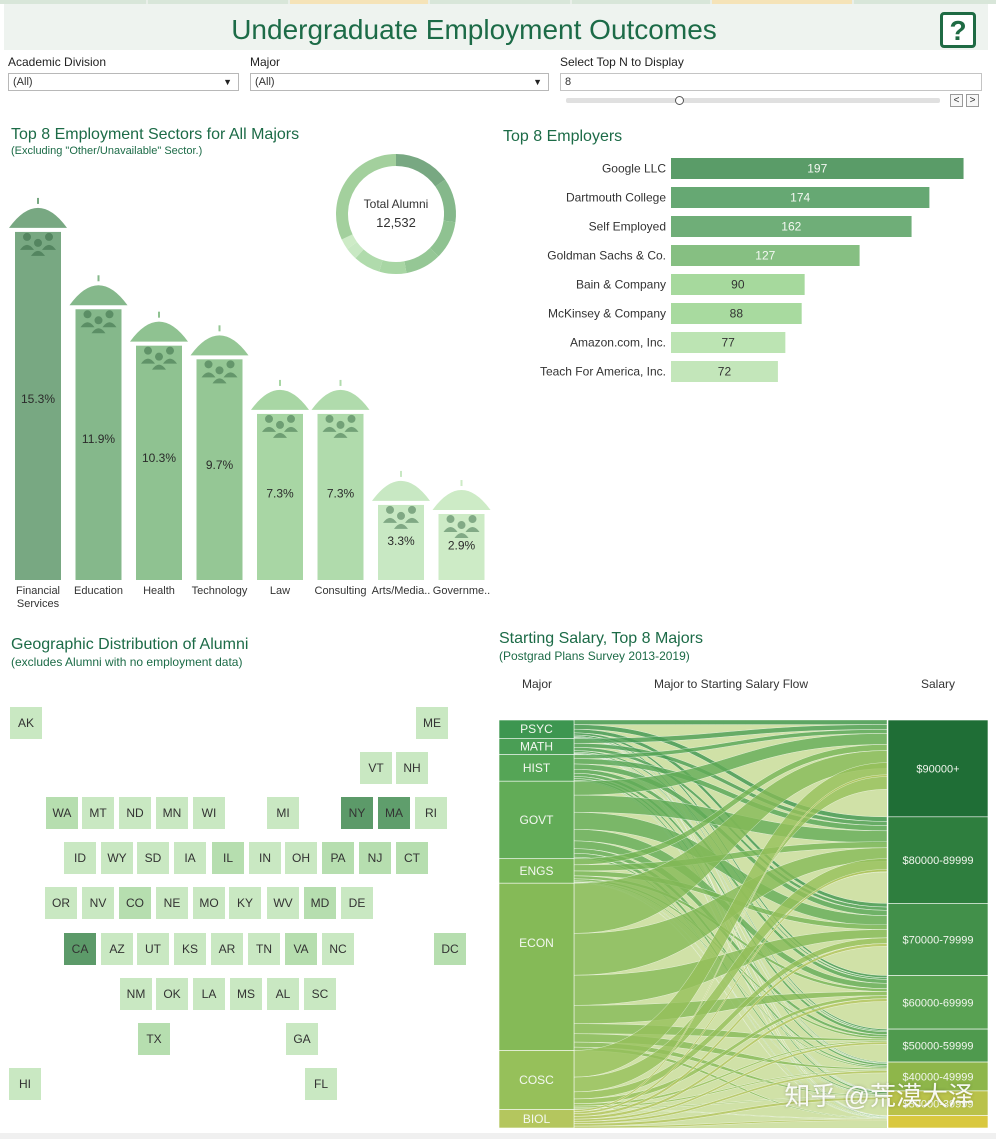 Image resolution: width=996 pixels, height=1139 pixels. I want to click on state-tile-ia: IA, so click(190, 858).